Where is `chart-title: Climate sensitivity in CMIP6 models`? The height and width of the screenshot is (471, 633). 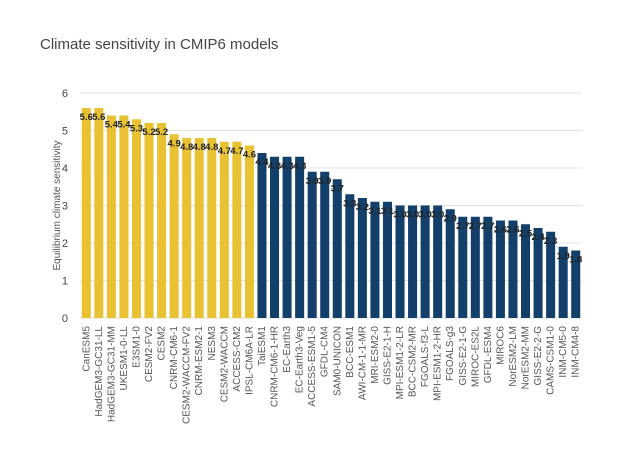
chart-title: Climate sensitivity in CMIP6 models is located at coordinates (159, 44).